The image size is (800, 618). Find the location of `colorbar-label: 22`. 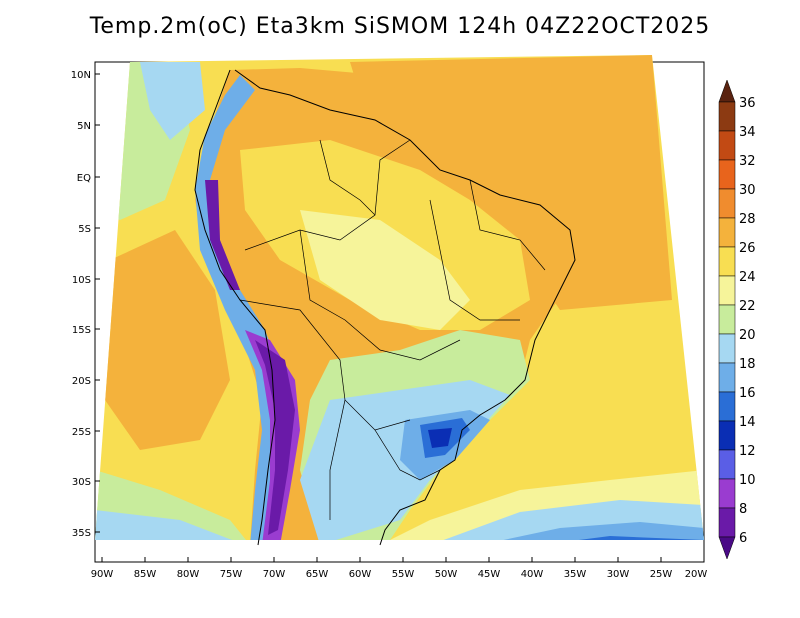

colorbar-label: 22 is located at coordinates (747, 306).